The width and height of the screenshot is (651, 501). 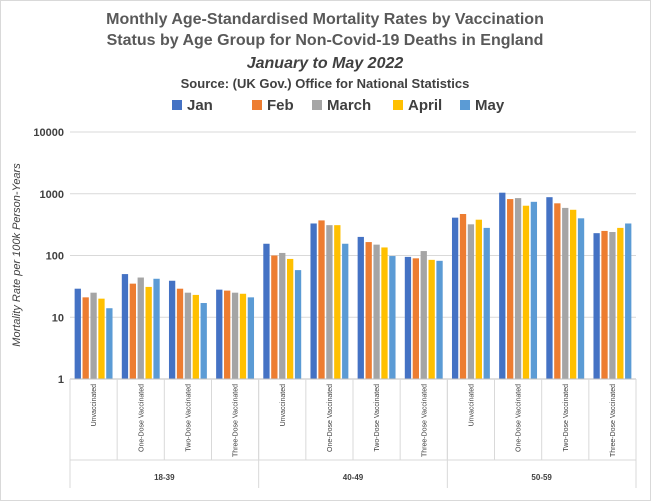 What do you see at coordinates (317, 105) in the screenshot?
I see `legend-swatch-march` at bounding box center [317, 105].